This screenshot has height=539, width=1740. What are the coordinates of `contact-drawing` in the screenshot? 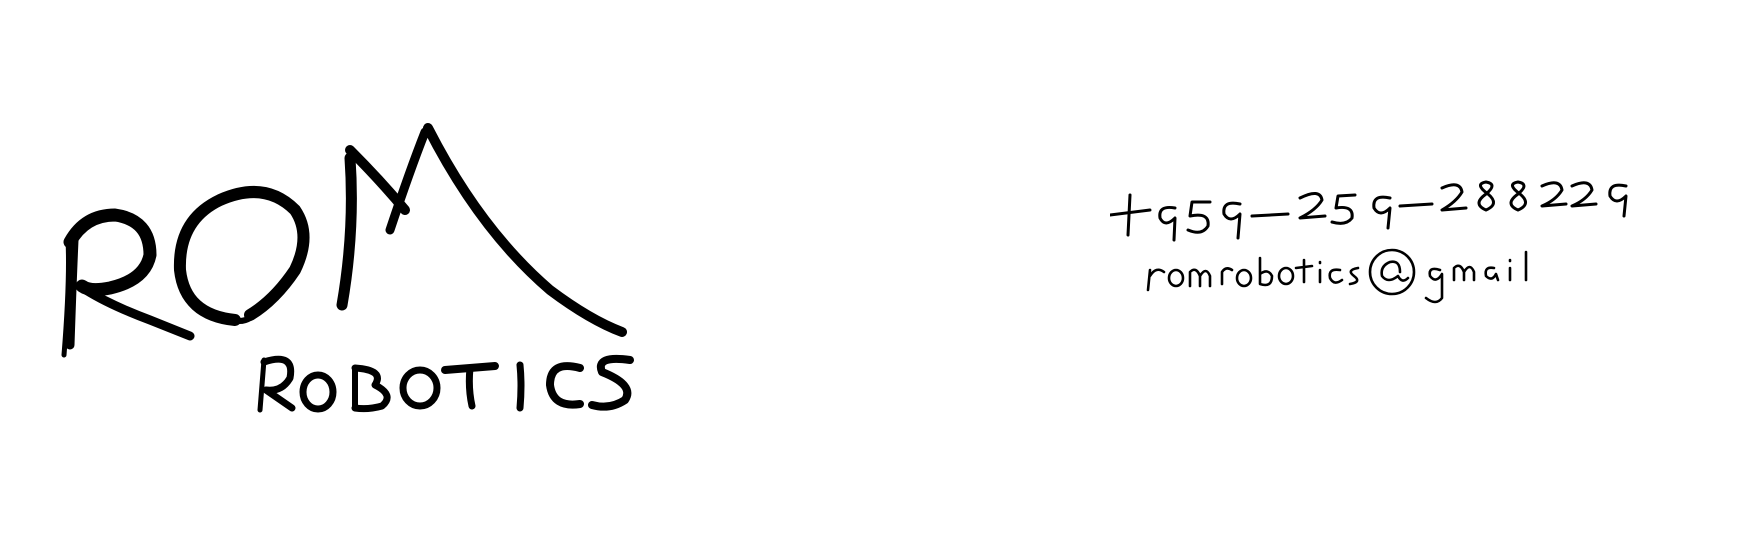 It's located at (1369, 242).